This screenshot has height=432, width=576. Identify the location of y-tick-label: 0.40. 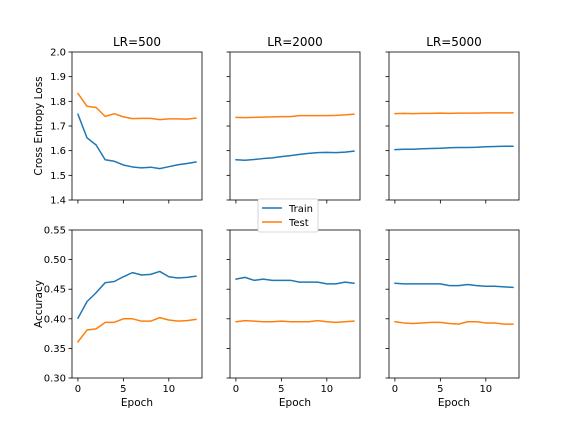
(55, 319).